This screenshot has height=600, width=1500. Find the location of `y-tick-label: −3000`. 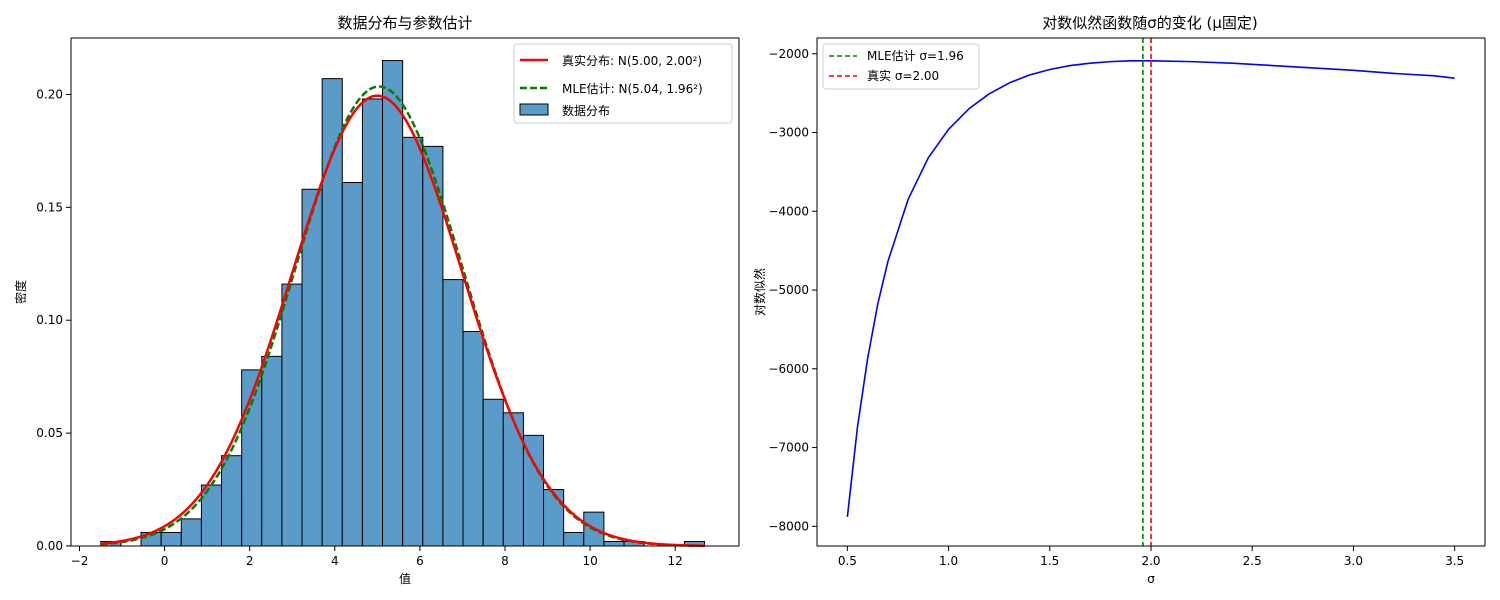

y-tick-label: −3000 is located at coordinates (788, 133).